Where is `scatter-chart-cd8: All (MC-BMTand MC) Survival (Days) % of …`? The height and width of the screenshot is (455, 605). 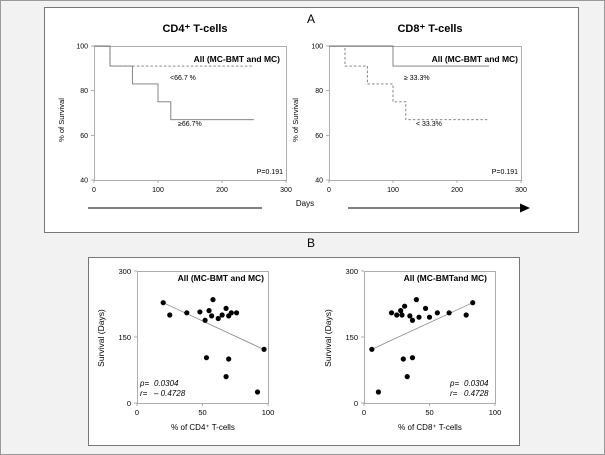
scatter-chart-cd8: All (MC-BMTand MC) Survival (Days) % of … is located at coordinates (412, 349).